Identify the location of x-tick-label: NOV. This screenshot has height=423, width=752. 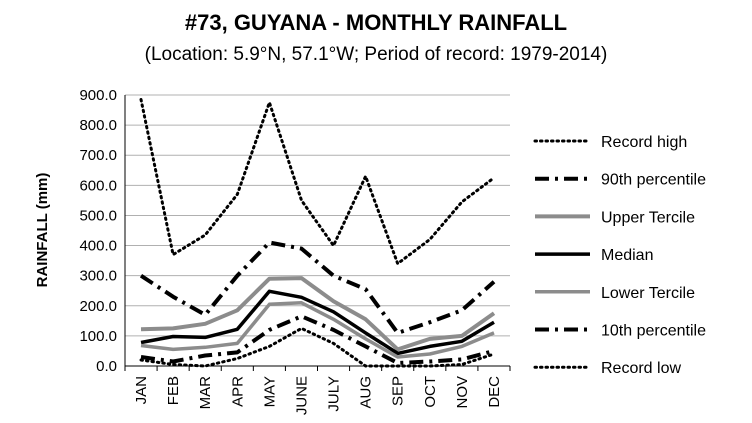
(462, 392).